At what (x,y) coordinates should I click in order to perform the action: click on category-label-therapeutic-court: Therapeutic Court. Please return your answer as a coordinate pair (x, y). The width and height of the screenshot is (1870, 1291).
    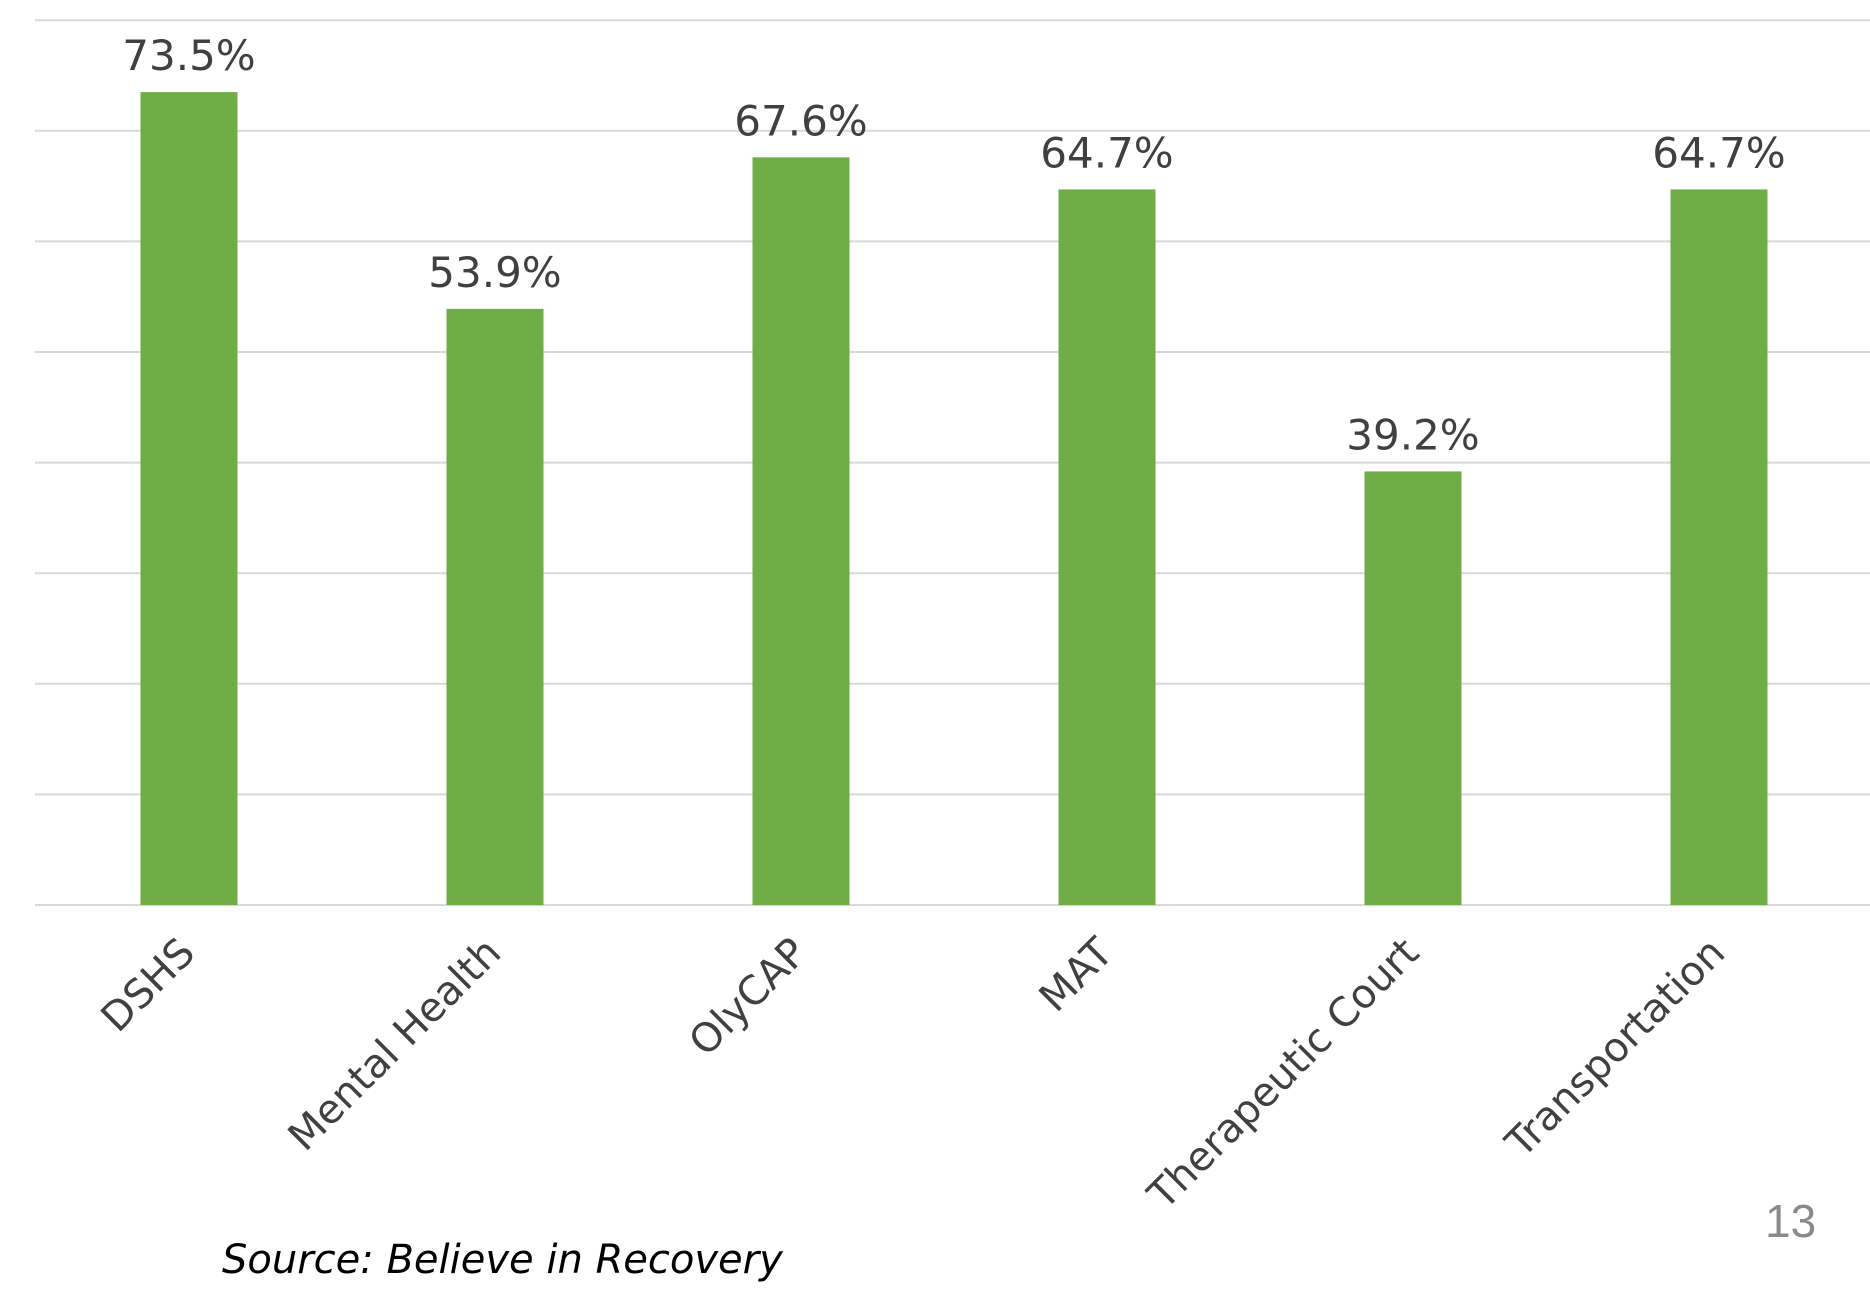
    Looking at the image, I should click on (1283, 1074).